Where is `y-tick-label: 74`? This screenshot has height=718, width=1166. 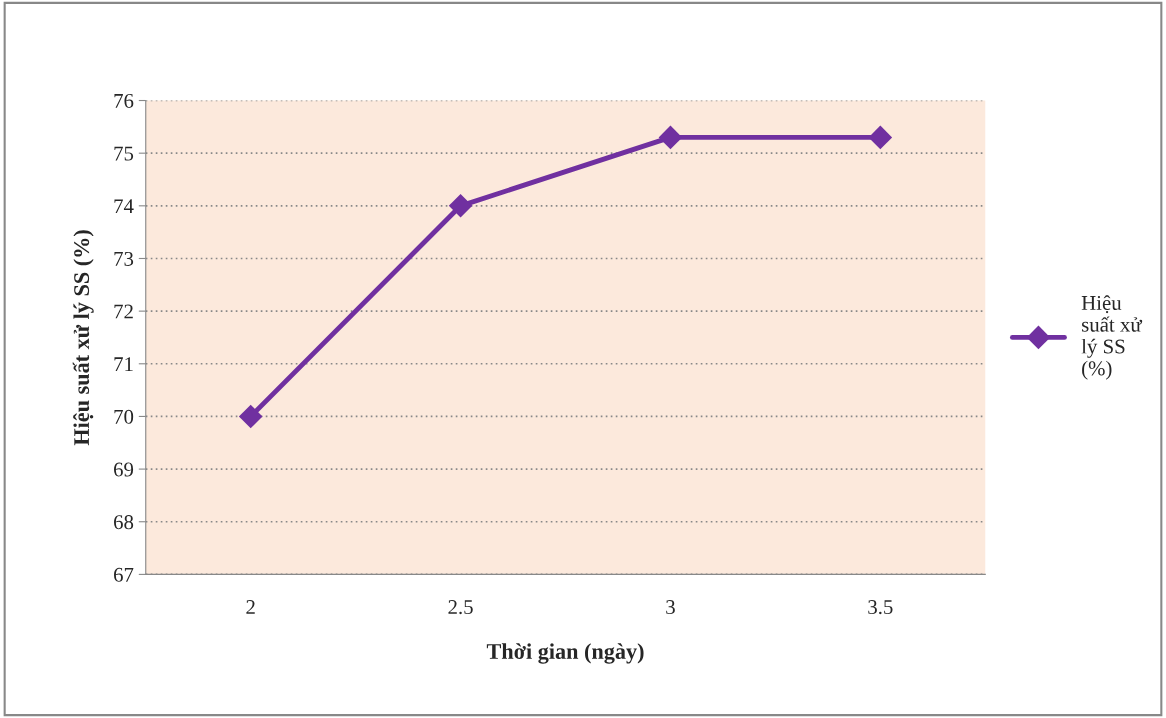
y-tick-label: 74 is located at coordinates (124, 206).